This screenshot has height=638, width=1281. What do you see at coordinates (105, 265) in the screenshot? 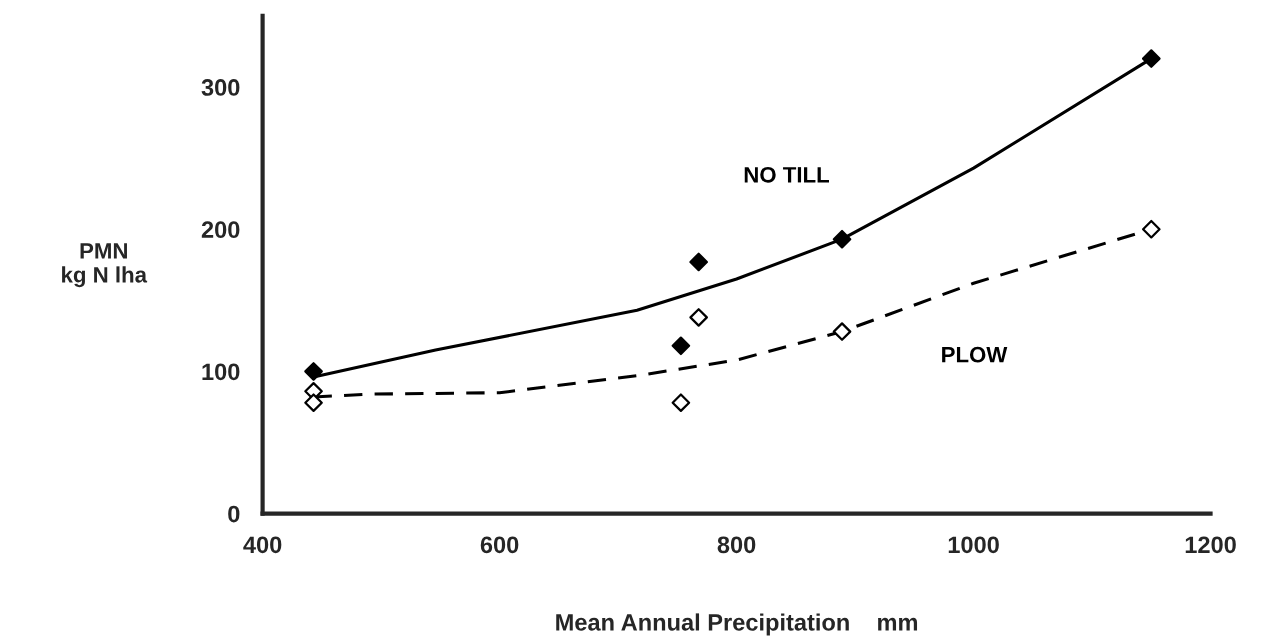
I see `y-axis-title: PMN kg N lha` at bounding box center [105, 265].